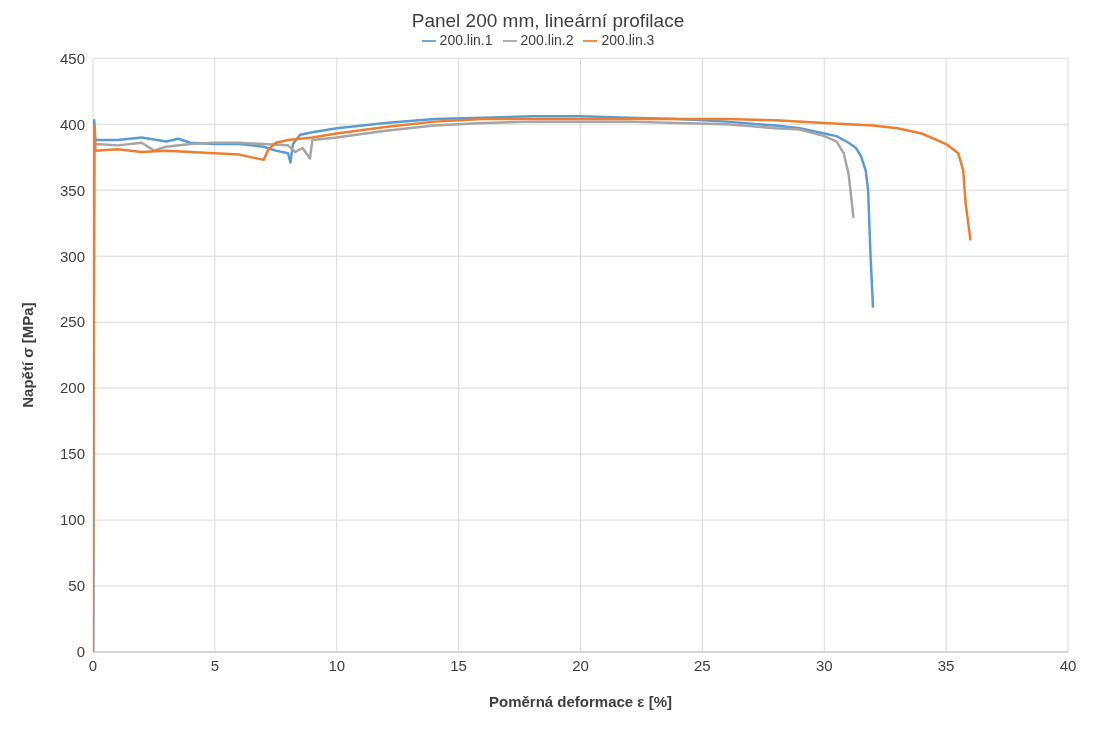  Describe the element at coordinates (458, 665) in the screenshot. I see `x-tick-label: 15` at that location.